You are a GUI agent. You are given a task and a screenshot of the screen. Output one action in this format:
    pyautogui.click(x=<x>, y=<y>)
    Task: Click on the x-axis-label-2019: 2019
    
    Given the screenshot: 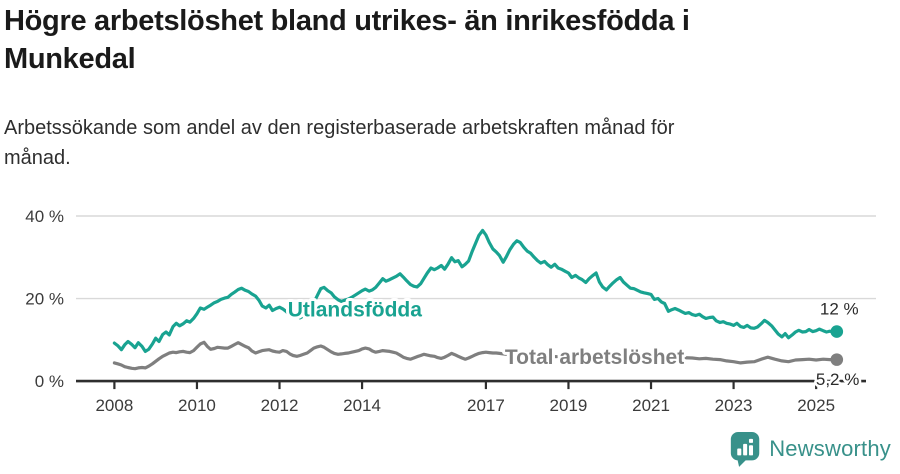 What is the action you would take?
    pyautogui.click(x=569, y=405)
    